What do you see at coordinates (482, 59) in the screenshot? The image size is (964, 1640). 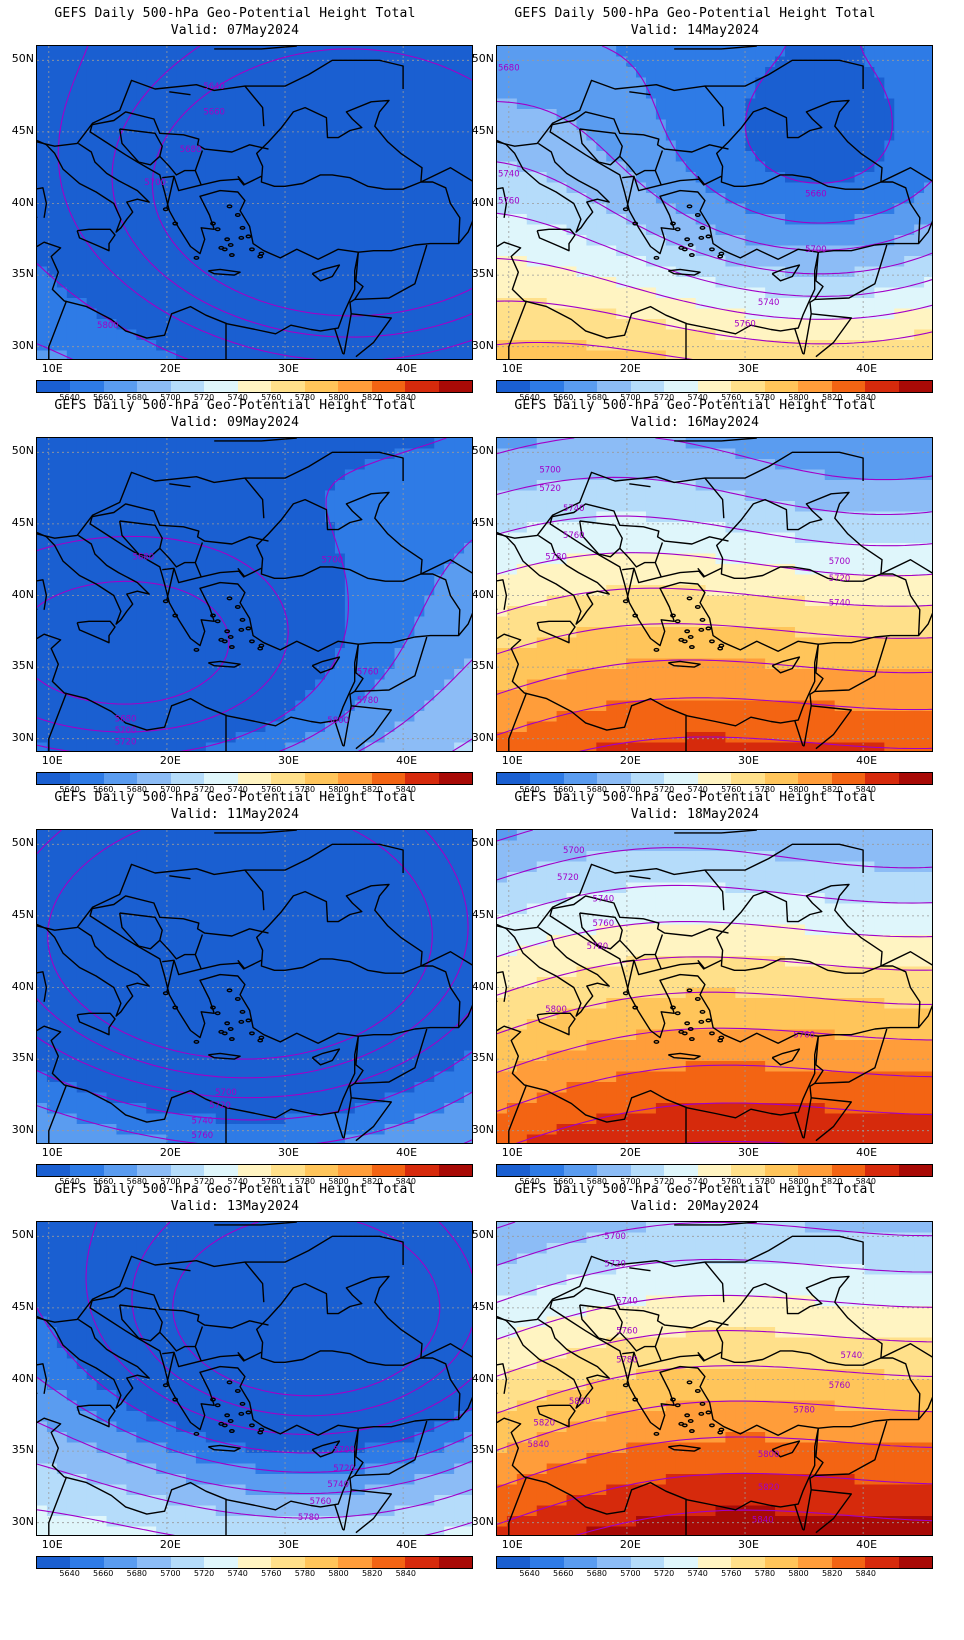 I see `latitude-label: 50N` at bounding box center [482, 59].